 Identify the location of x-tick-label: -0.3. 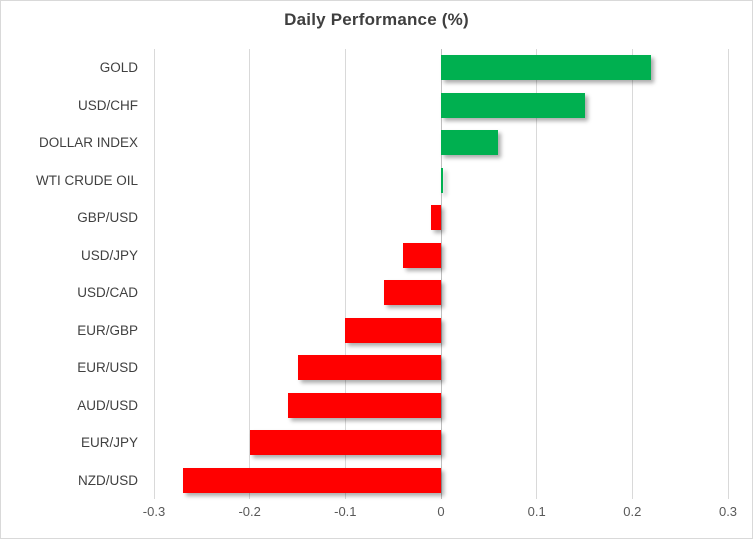
(154, 511).